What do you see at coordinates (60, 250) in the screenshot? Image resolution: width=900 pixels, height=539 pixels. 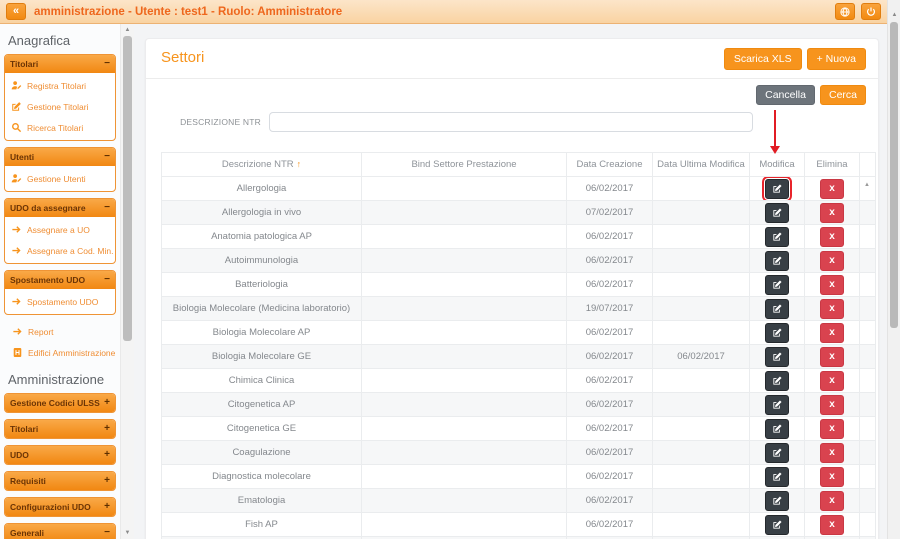 I see `sidebar-item-assegnare-a-cod-min: Assegnare a Cod. Min.` at bounding box center [60, 250].